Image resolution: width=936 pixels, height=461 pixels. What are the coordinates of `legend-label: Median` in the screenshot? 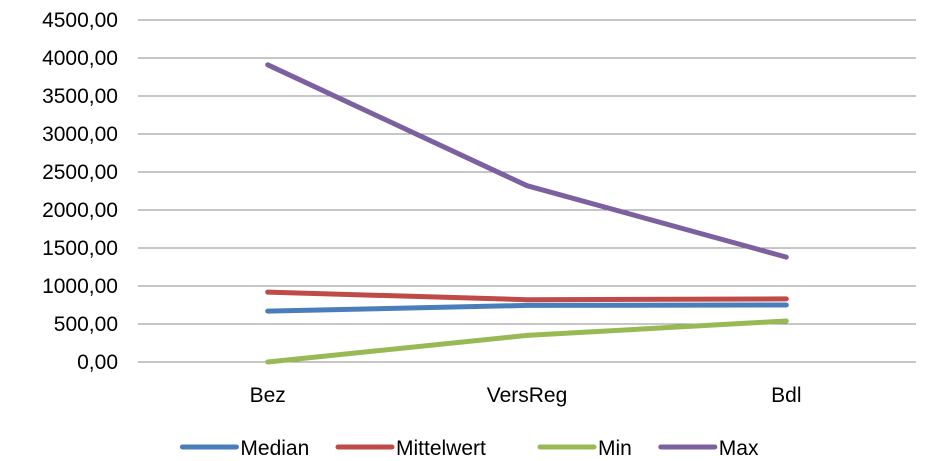 It's located at (274, 448).